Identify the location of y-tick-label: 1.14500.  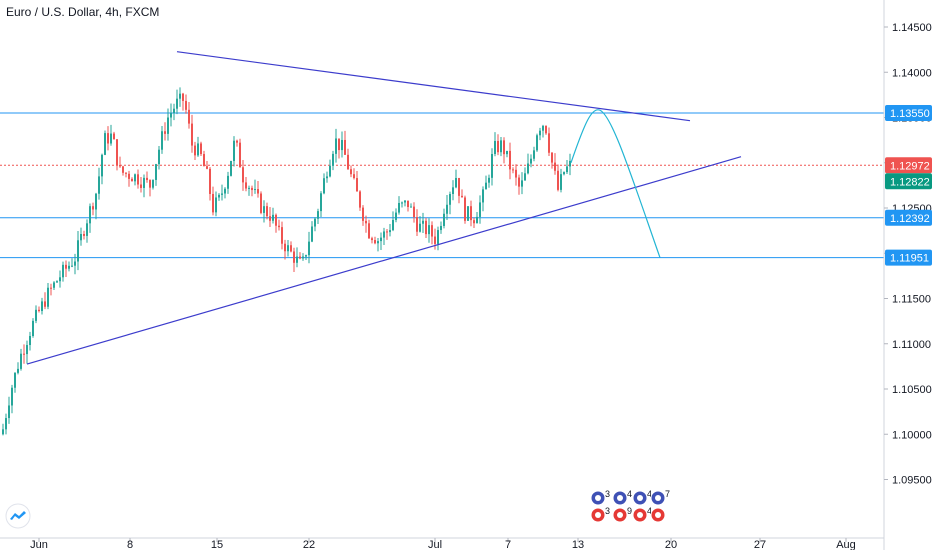
(912, 28).